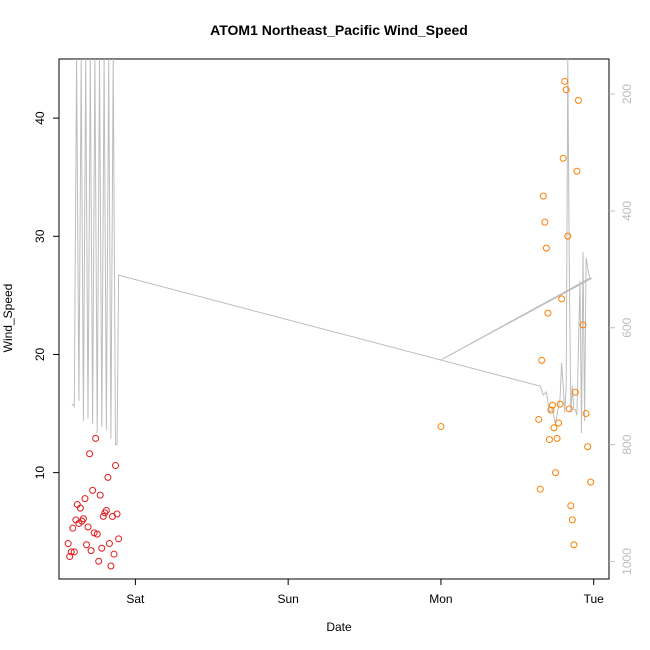 The width and height of the screenshot is (650, 650). Describe the element at coordinates (40, 473) in the screenshot. I see `y-tick-label-0: 10` at that location.